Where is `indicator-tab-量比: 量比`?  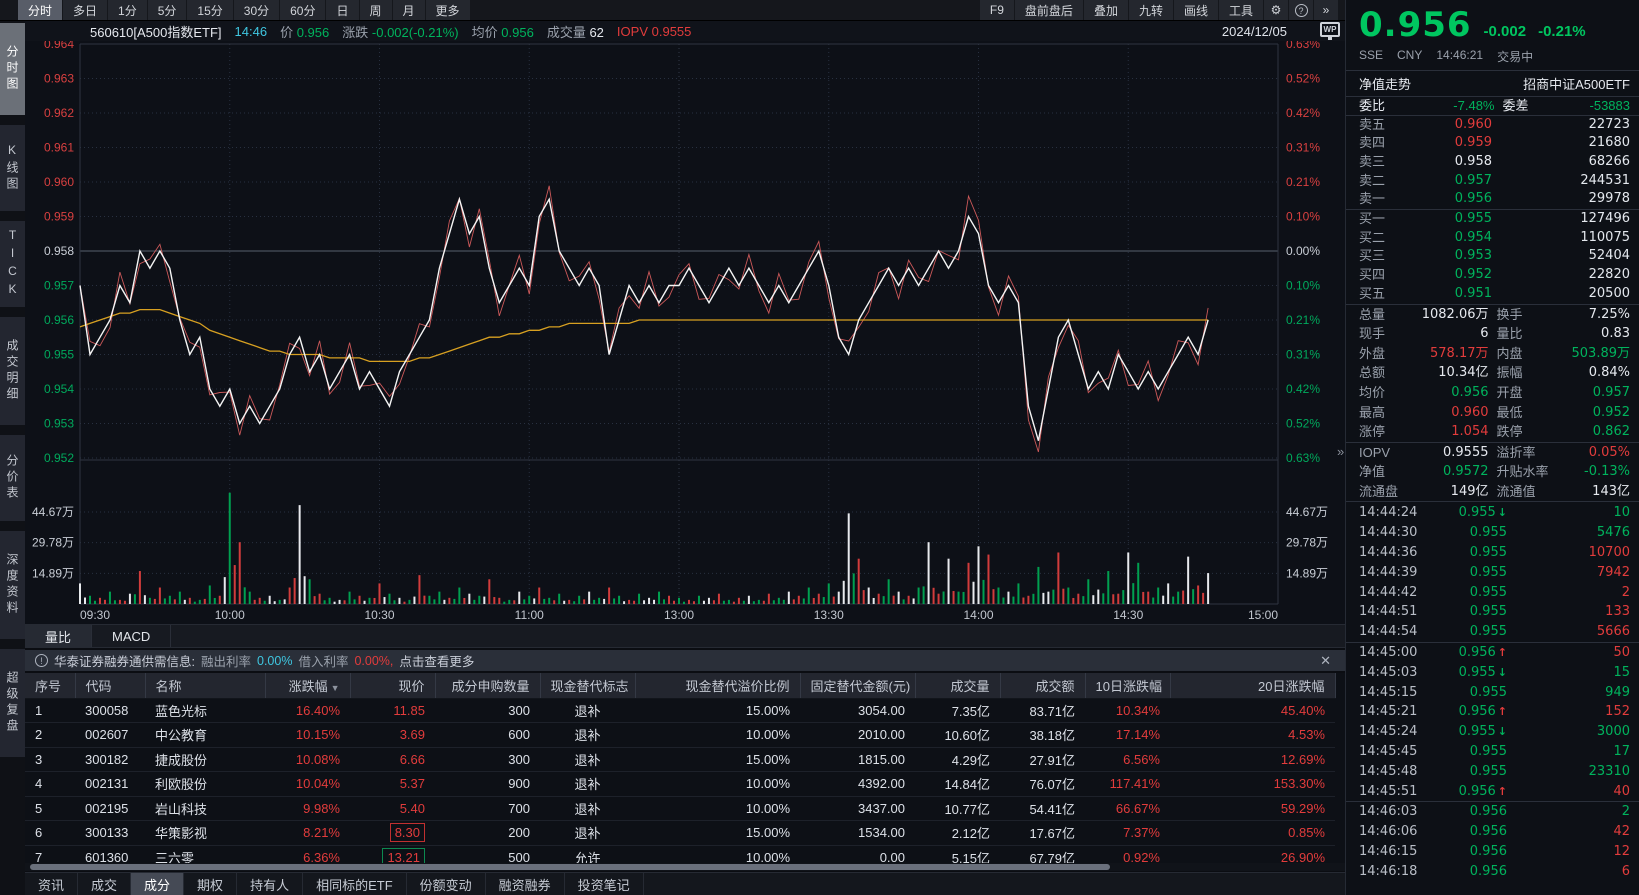 indicator-tab-量比: 量比 is located at coordinates (59, 636).